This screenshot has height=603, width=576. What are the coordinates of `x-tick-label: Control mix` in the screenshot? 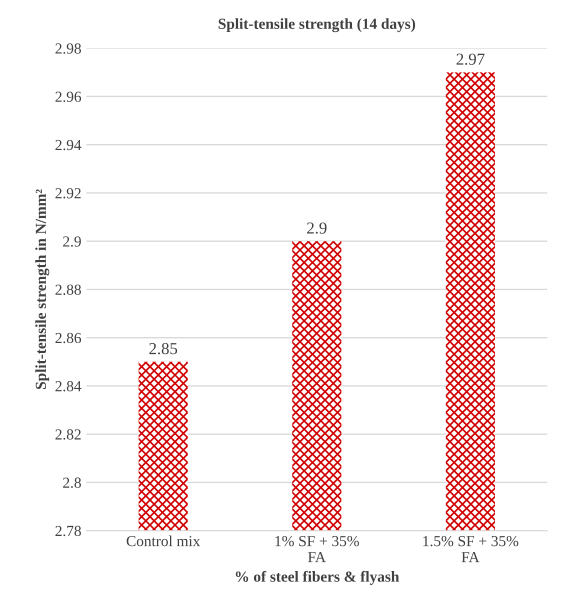 It's located at (163, 541).